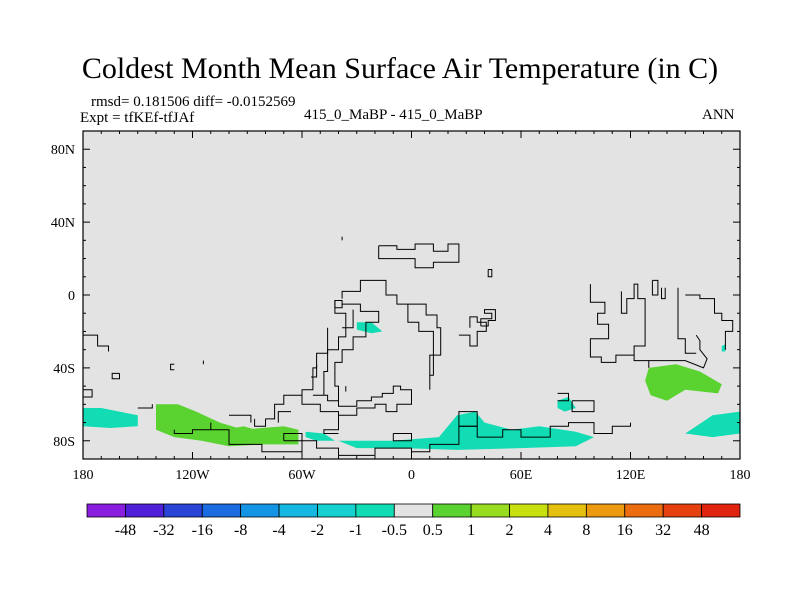  I want to click on x-tick-label-3: 0, so click(411, 475).